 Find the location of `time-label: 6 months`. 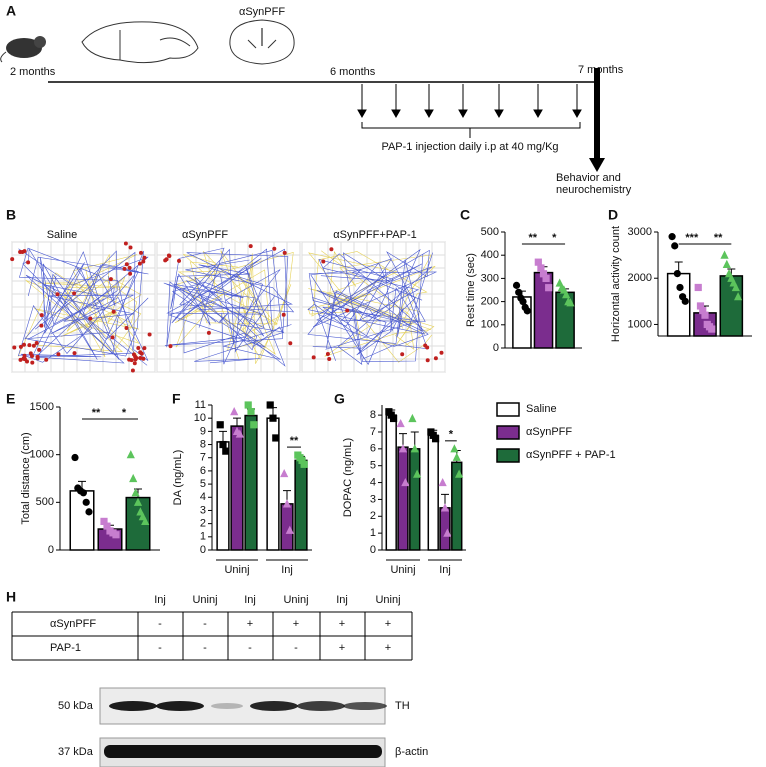

time-label: 6 months is located at coordinates (353, 72).